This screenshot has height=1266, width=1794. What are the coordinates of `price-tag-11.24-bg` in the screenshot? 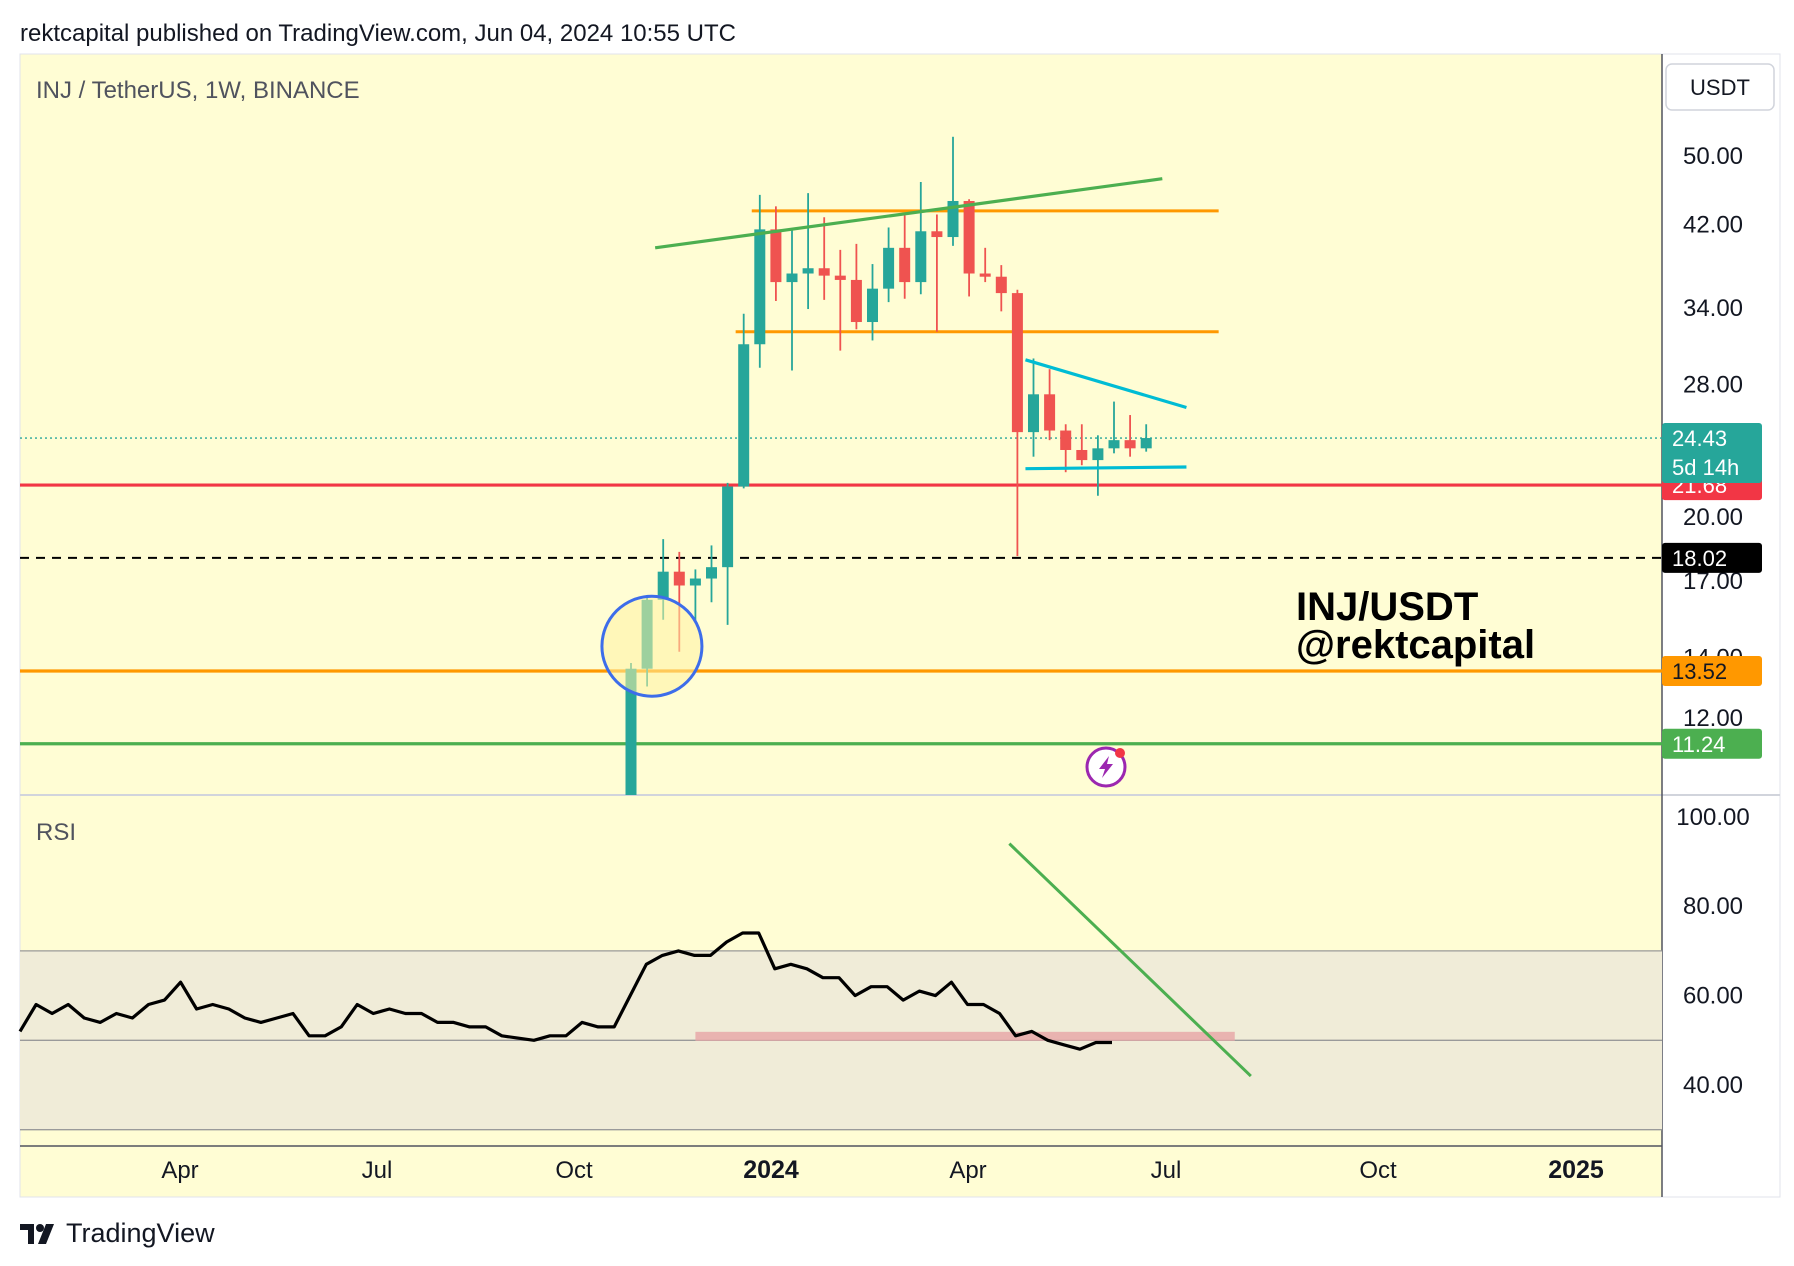 It's located at (1712, 743).